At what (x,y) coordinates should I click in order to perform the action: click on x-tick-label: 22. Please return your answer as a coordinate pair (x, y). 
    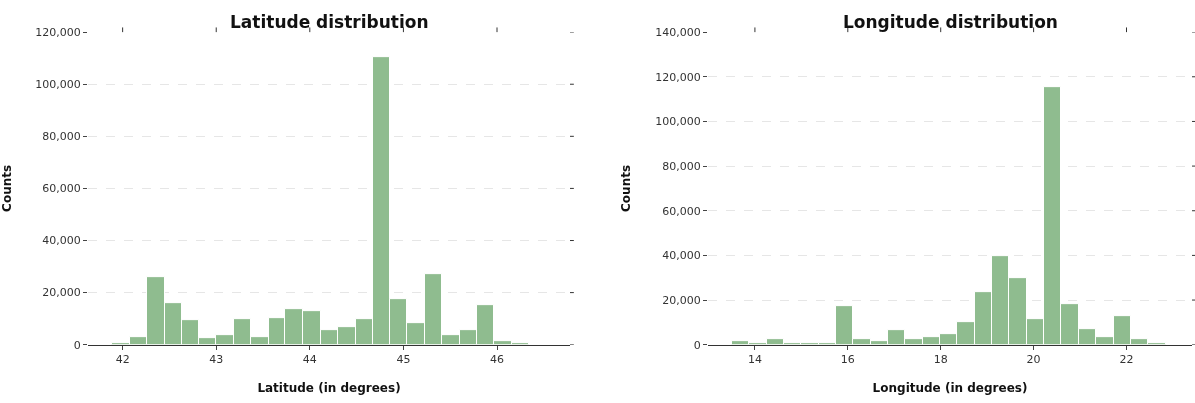
    Looking at the image, I should click on (1126, 359).